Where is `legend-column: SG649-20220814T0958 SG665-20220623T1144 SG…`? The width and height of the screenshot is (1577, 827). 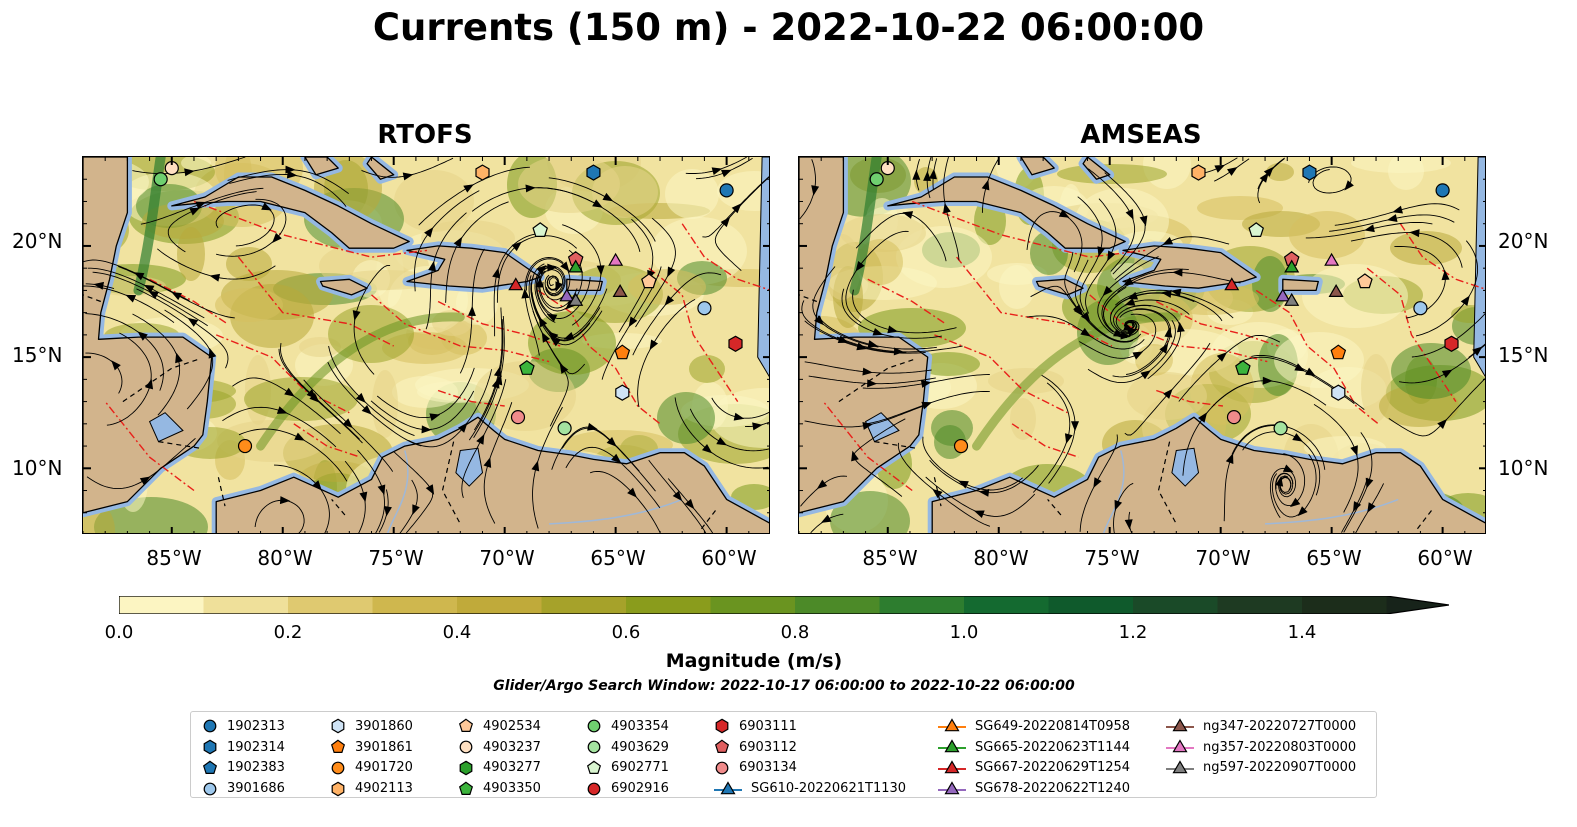
legend-column: SG649-20220814T0958 SG665-20220623T1144 SG… is located at coordinates (1033, 757).